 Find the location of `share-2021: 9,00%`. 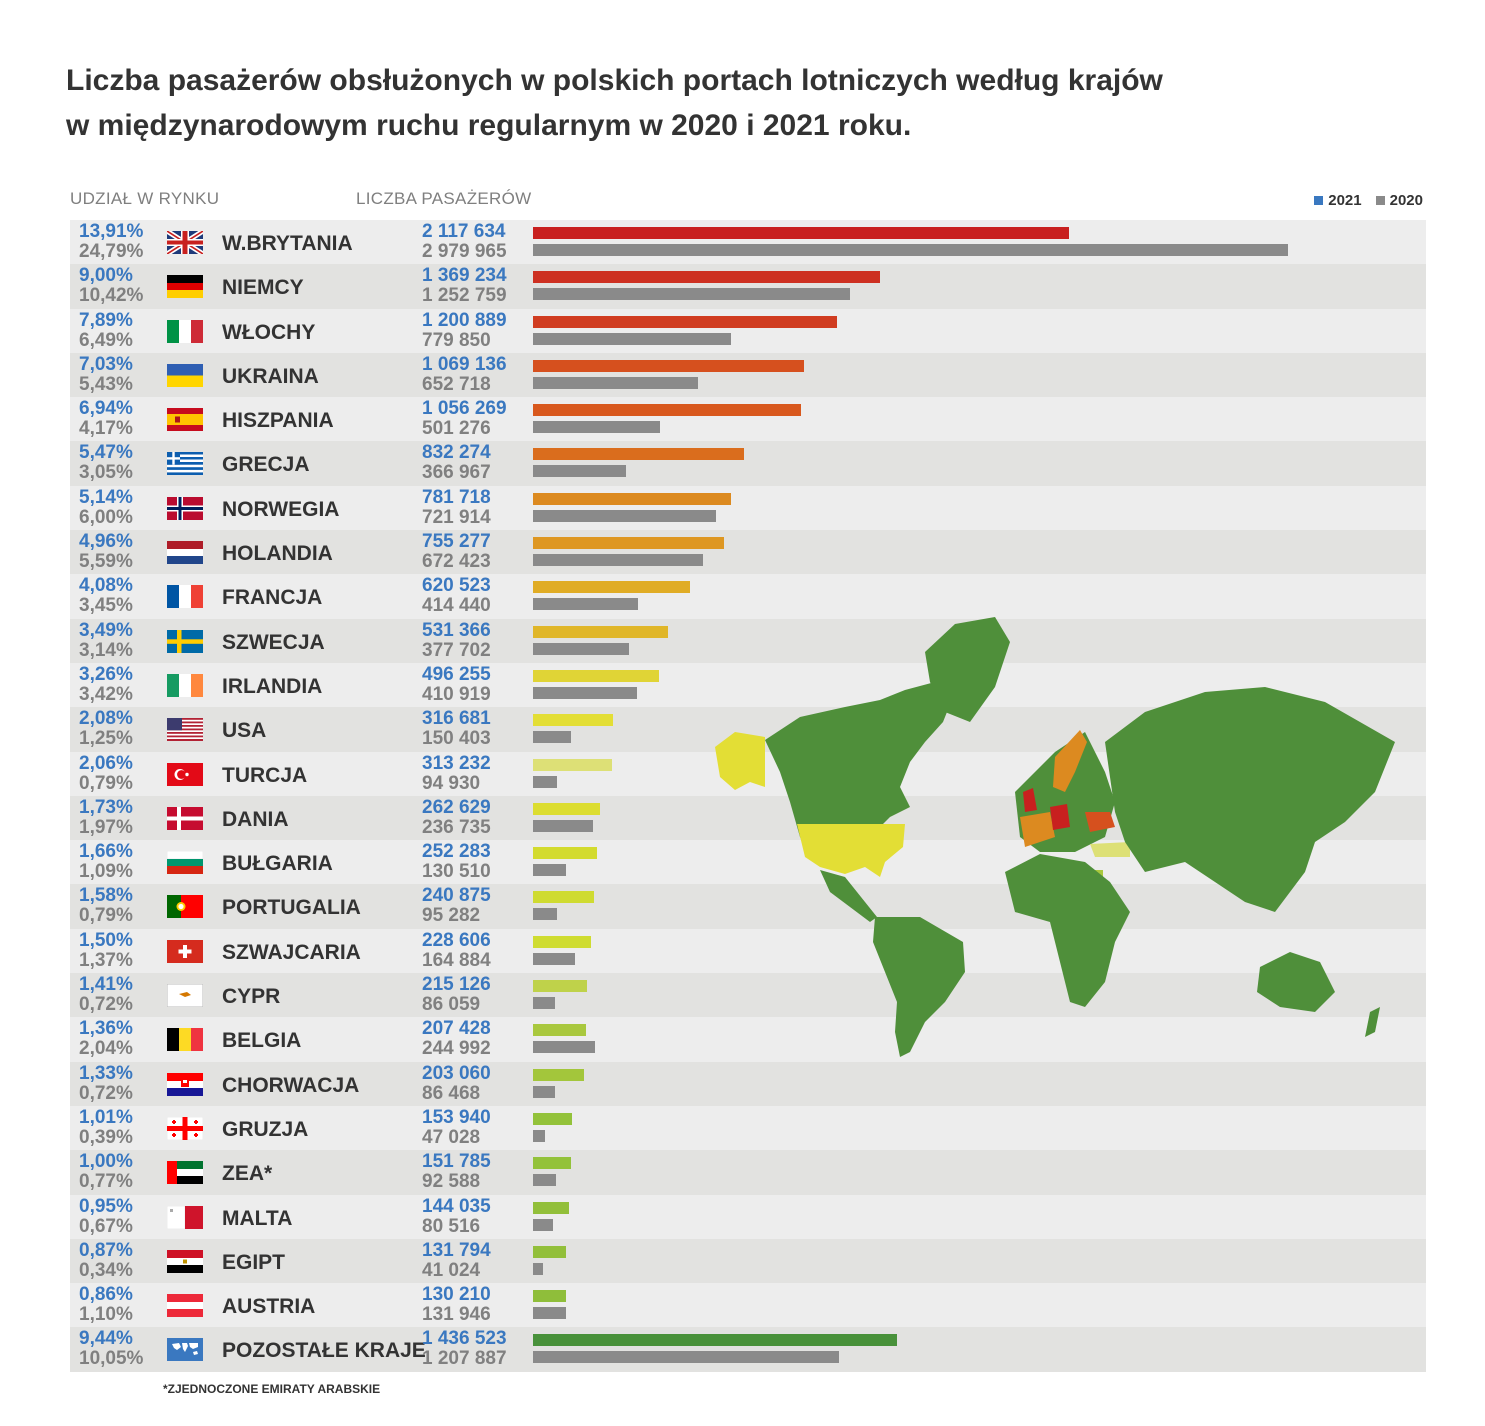

share-2021: 9,00% is located at coordinates (106, 276).